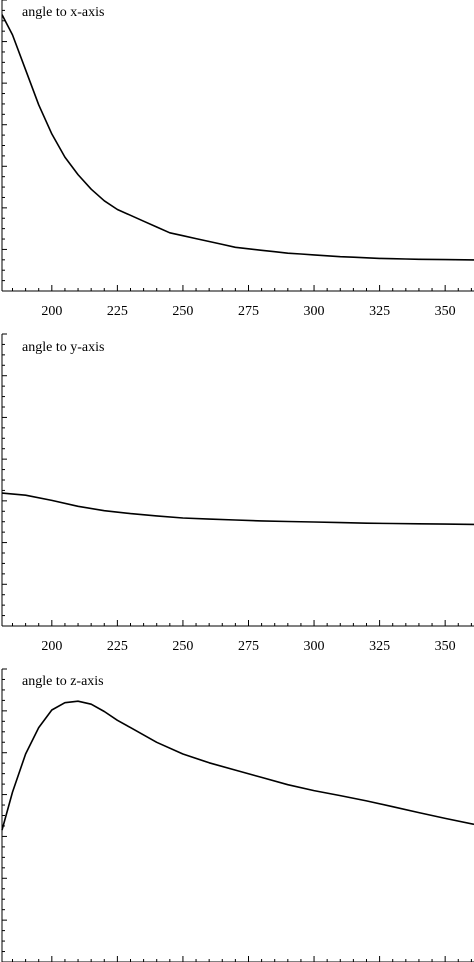  I want to click on chart-title-x: angle to x-axis, so click(63, 12).